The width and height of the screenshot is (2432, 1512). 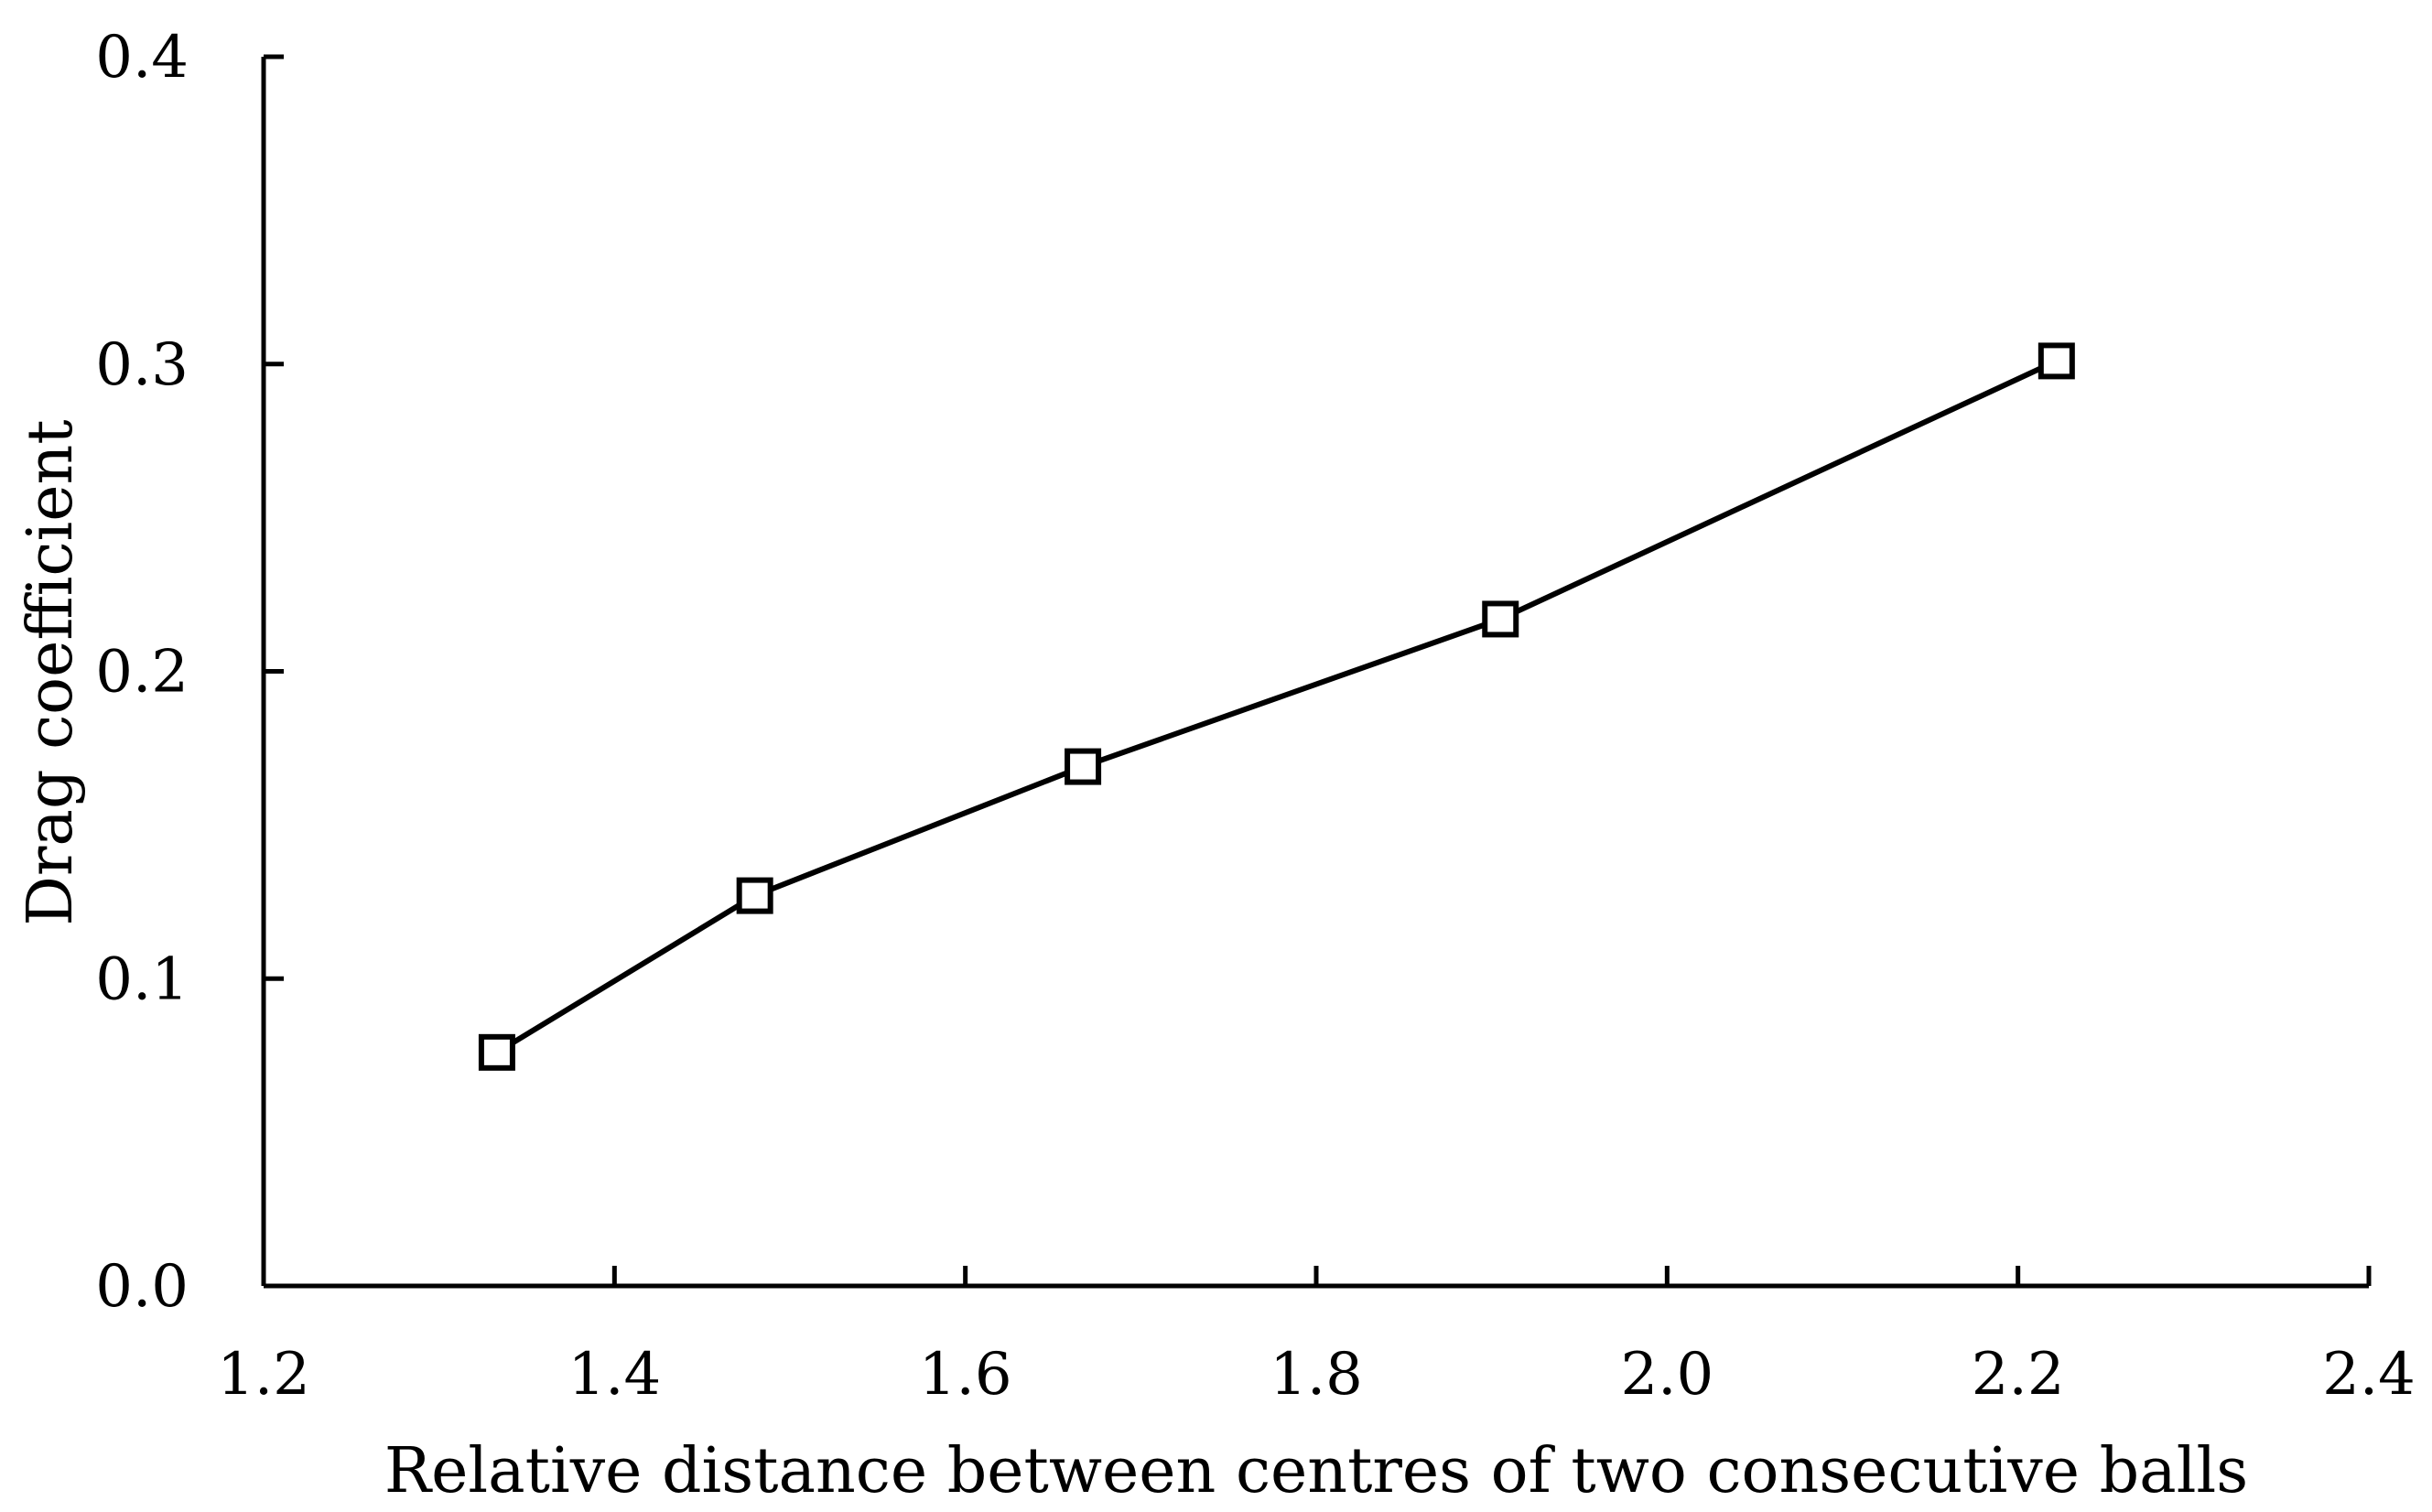 What do you see at coordinates (1316, 1337) in the screenshot?
I see `x-ticks: 1.2 1.4 1.6 1.8 2.0 2.2 2.4` at bounding box center [1316, 1337].